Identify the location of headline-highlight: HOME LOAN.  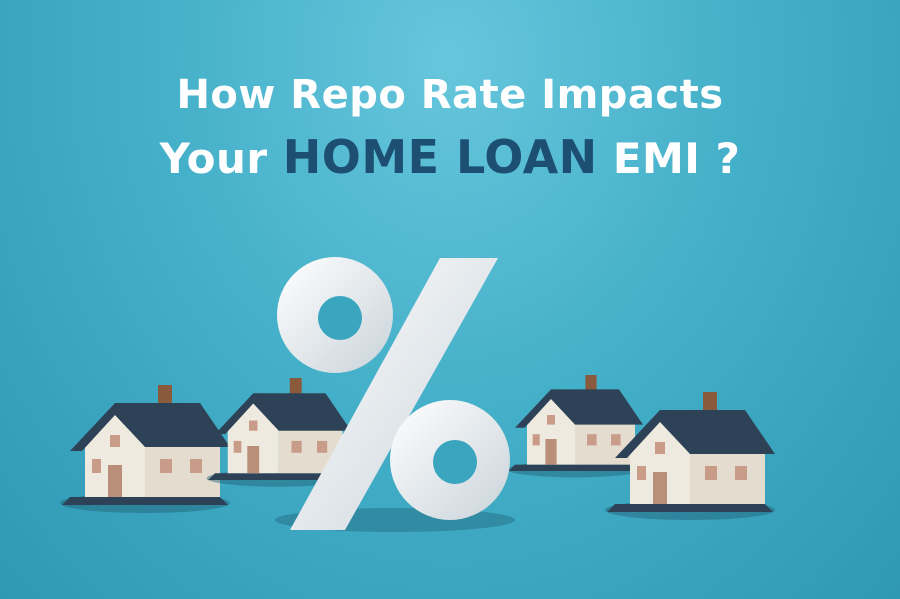
(440, 157).